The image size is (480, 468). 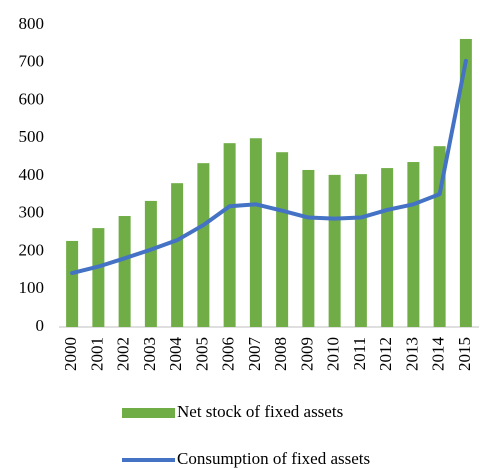 What do you see at coordinates (411, 354) in the screenshot?
I see `x-tick-label: 2013` at bounding box center [411, 354].